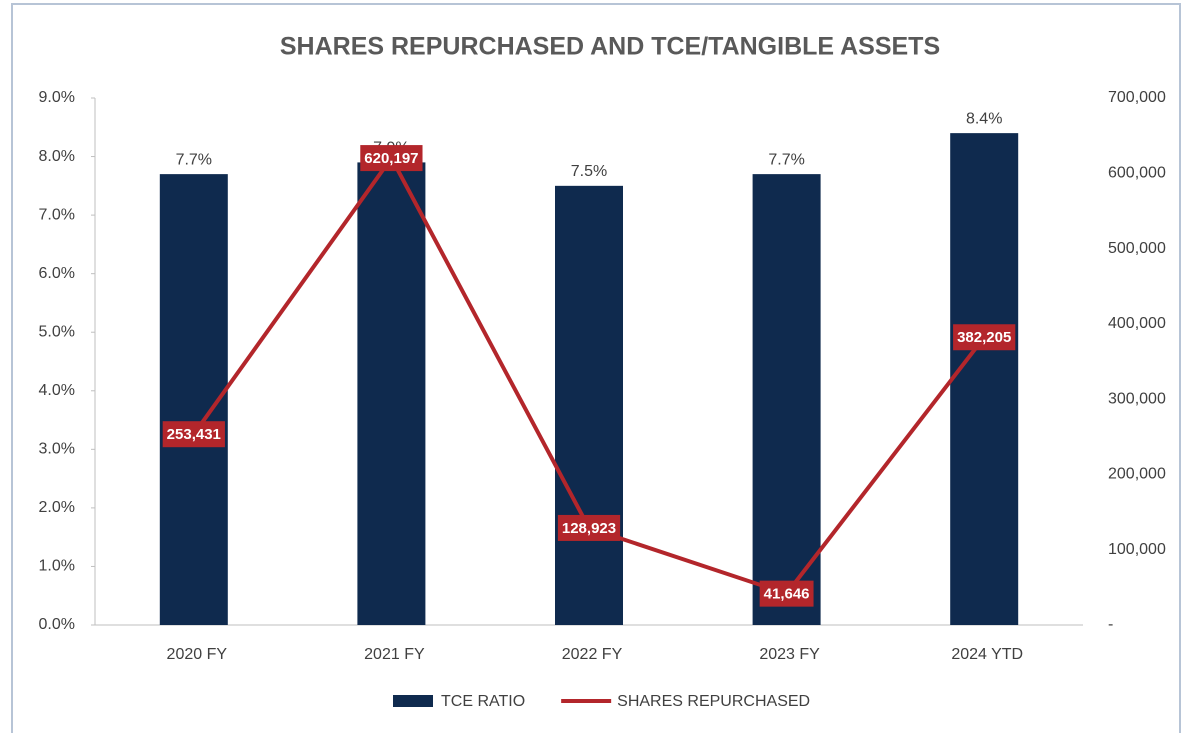  I want to click on y-tick-label: 3.0%, so click(57, 449).